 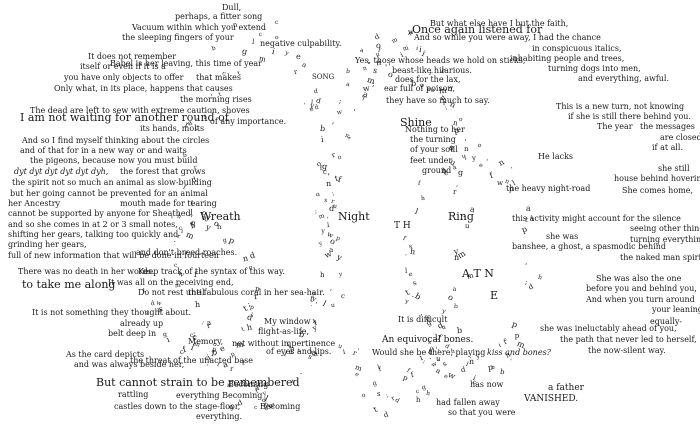 I want to click on text-fragment: banshee, a ghost, a spasmodic behind, so click(x=589, y=246).